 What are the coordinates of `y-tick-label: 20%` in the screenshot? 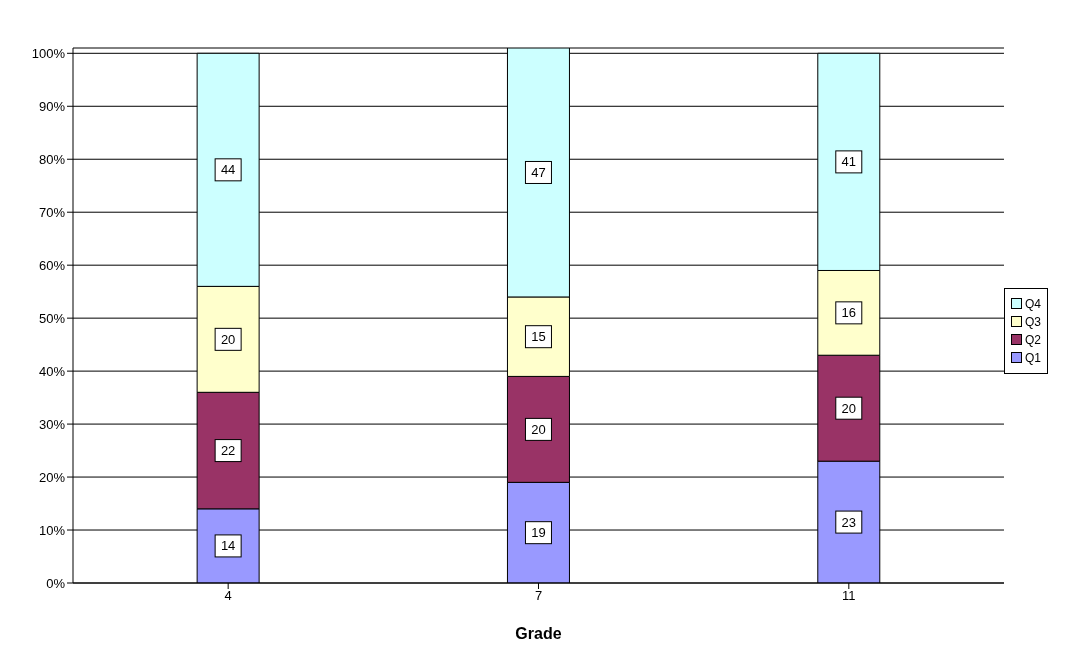 It's located at (52, 477).